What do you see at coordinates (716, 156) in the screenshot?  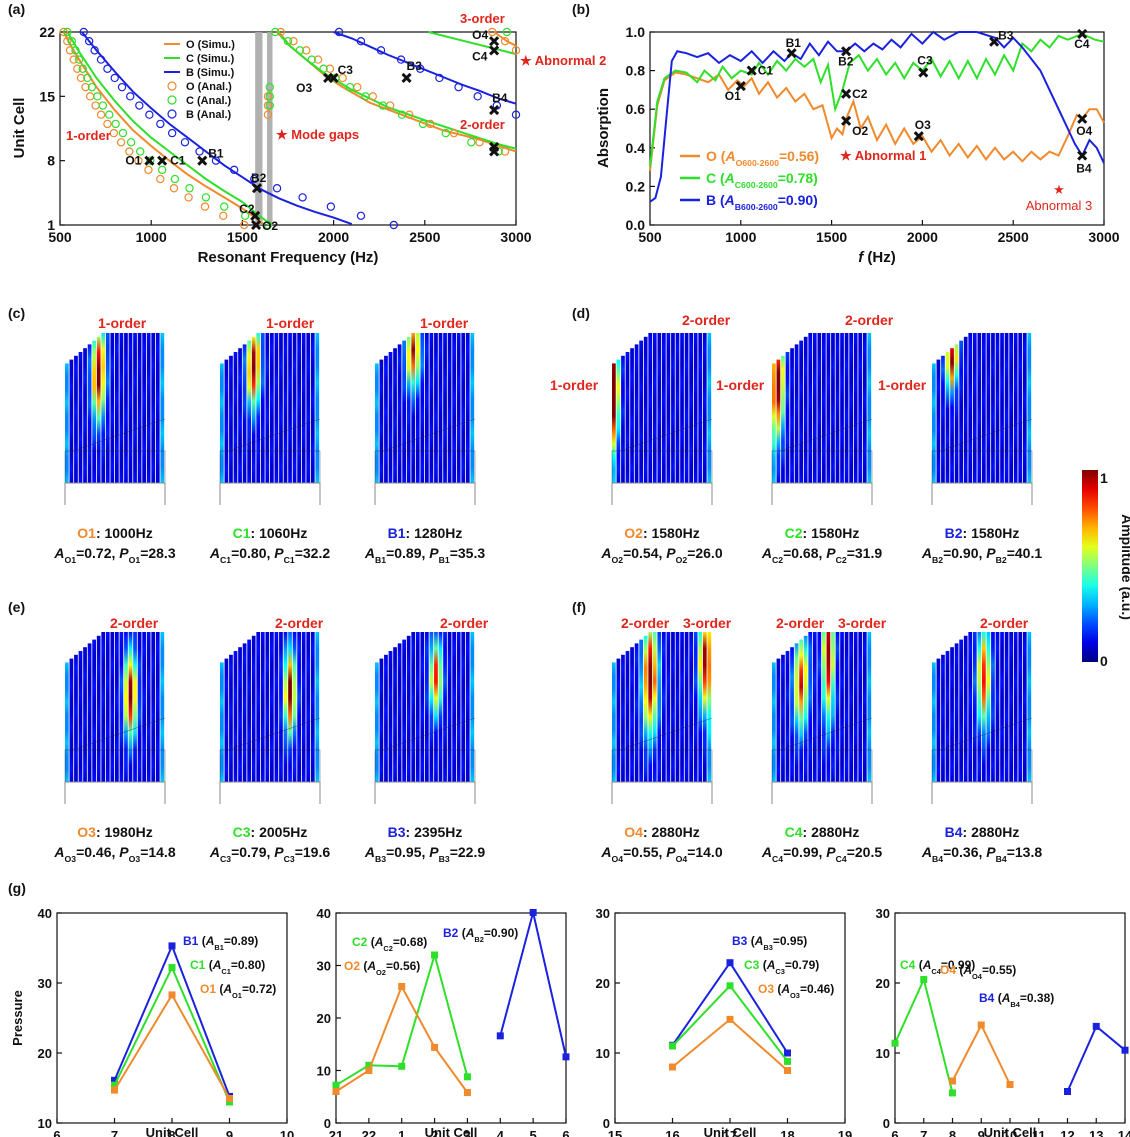 I see `label-part: O (` at bounding box center [716, 156].